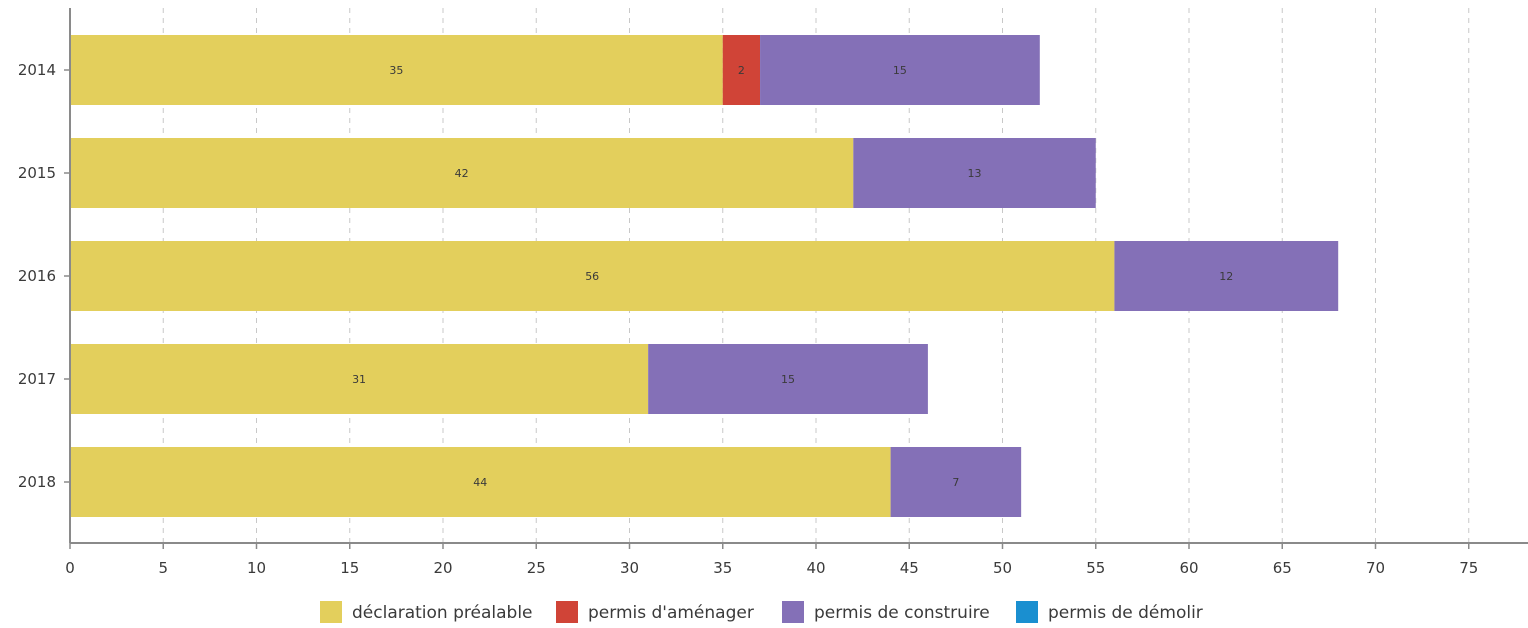 The height and width of the screenshot is (628, 1528). I want to click on x-tick-label: 20, so click(442, 568).